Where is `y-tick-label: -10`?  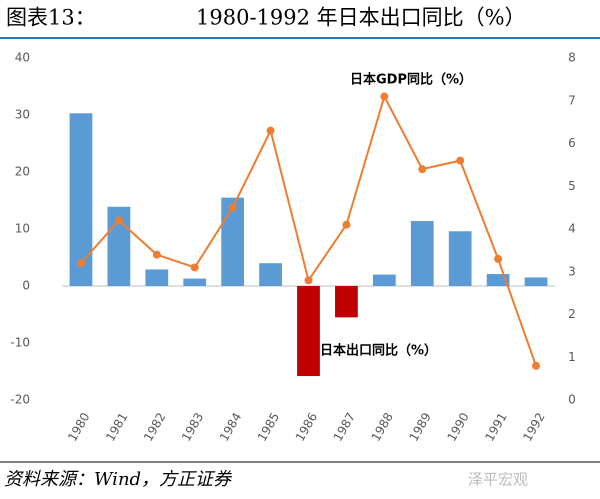 y-tick-label: -10 is located at coordinates (20, 343).